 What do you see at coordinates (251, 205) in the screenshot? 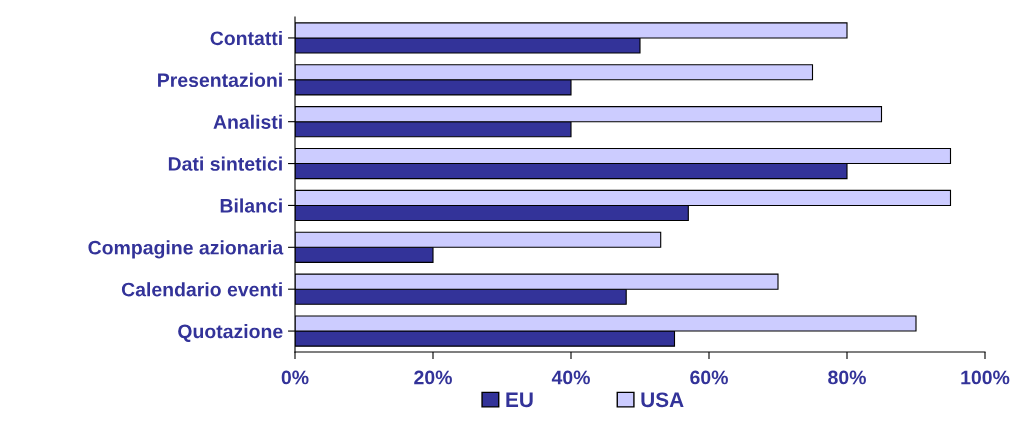
I see `y-tick-label: Bilanci` at bounding box center [251, 205].